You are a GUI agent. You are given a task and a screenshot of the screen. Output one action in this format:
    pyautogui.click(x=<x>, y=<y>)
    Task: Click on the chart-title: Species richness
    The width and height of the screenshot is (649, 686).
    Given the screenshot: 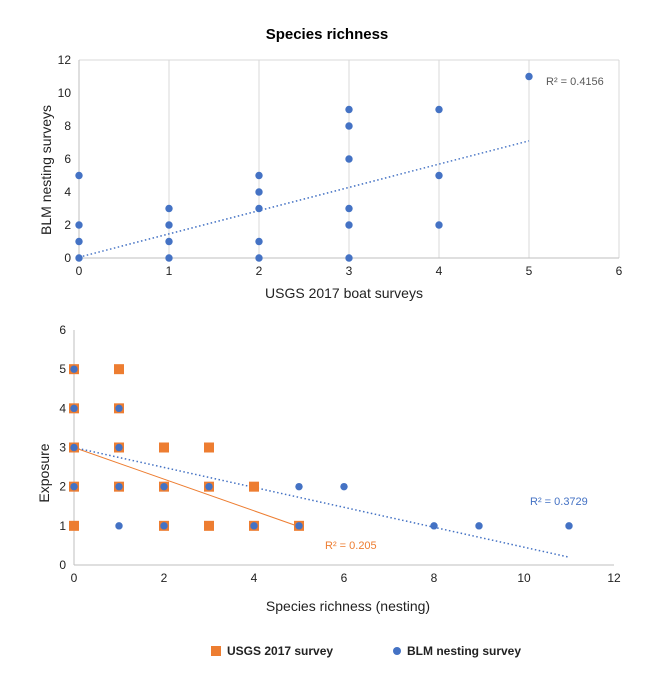 What is the action you would take?
    pyautogui.click(x=327, y=34)
    